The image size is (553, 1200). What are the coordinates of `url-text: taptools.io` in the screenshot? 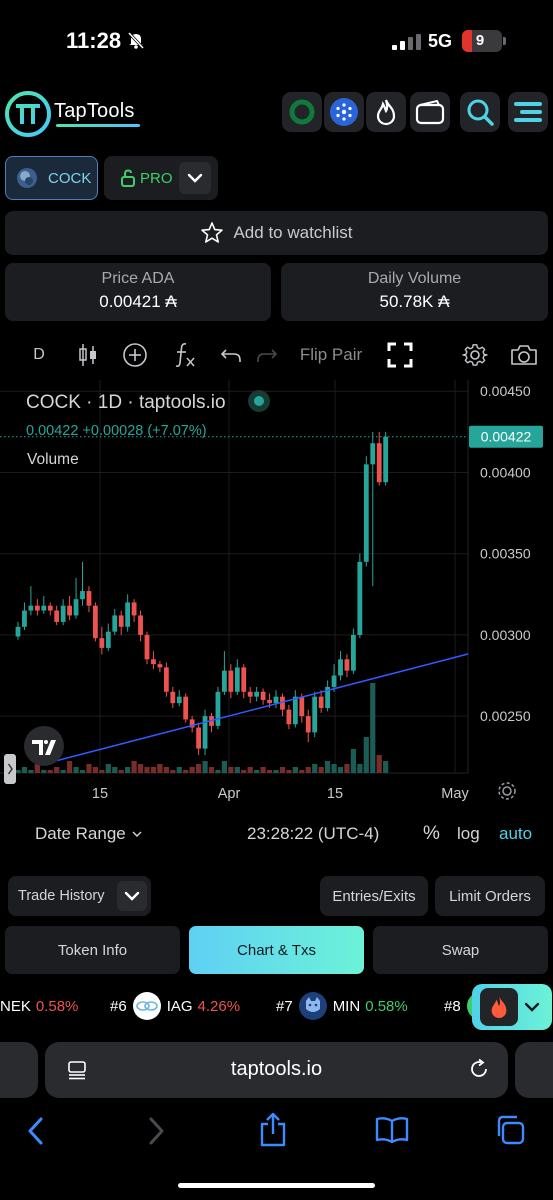 It's located at (276, 1069).